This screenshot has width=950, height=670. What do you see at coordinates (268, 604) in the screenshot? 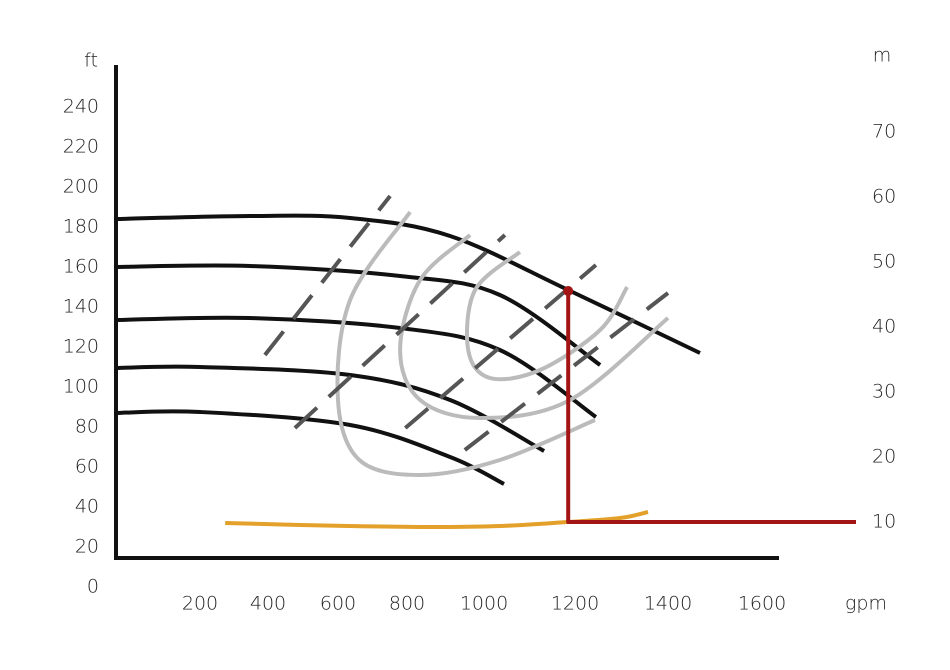
I see `x-tick-label: 400` at bounding box center [268, 604].